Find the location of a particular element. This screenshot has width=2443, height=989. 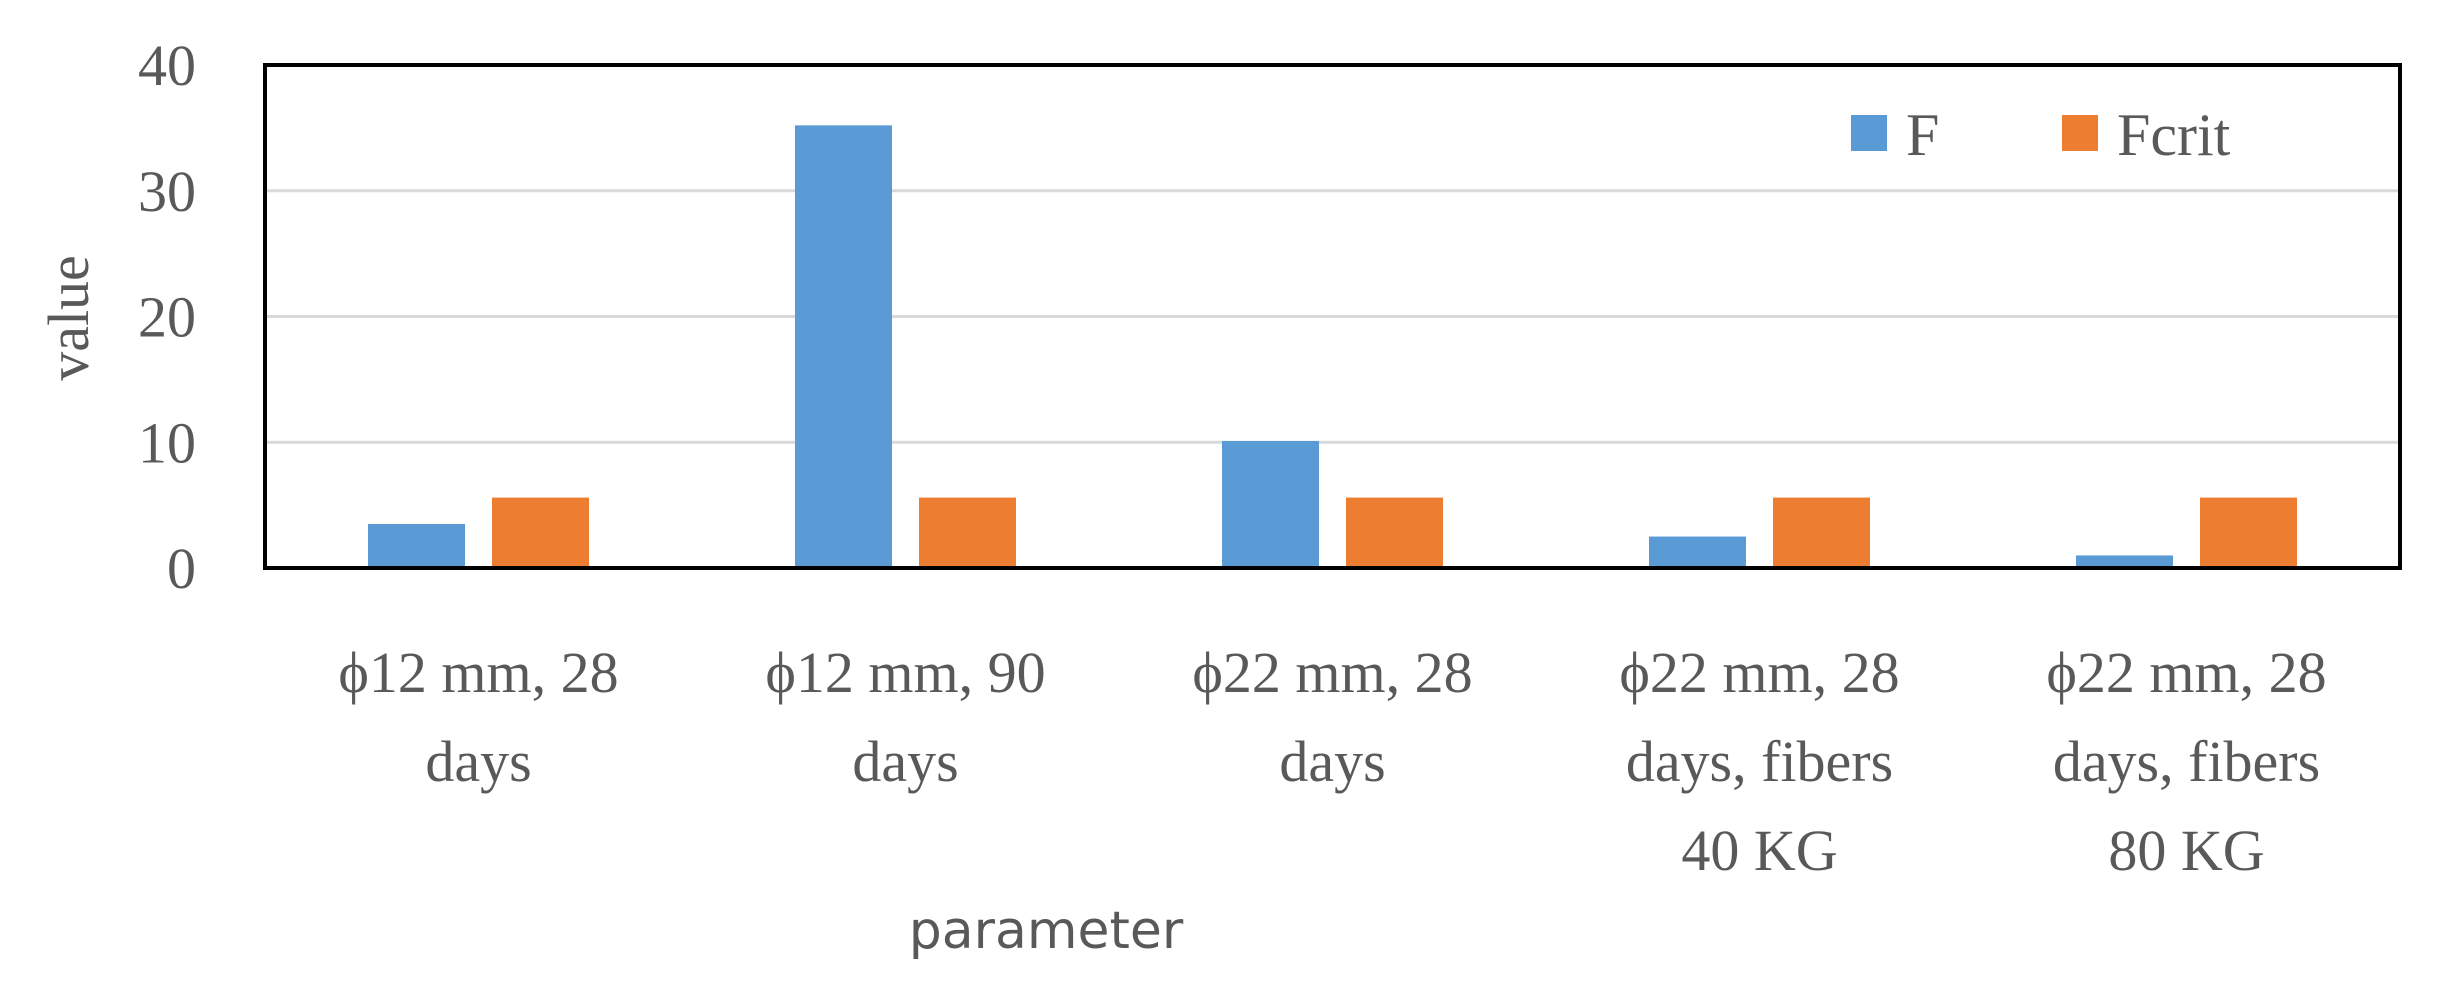

y-axis-ticks: 0 10 20 30 40 is located at coordinates (167, 317).